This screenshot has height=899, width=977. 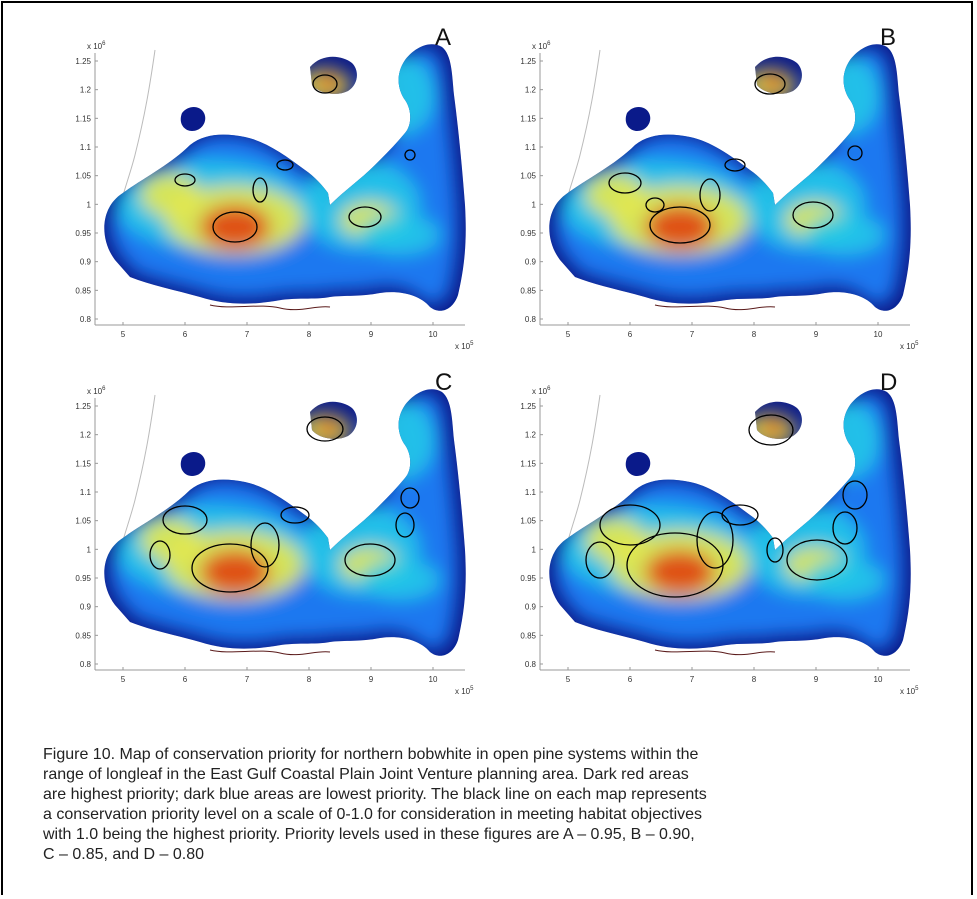 What do you see at coordinates (638, 119) in the screenshot?
I see `island` at bounding box center [638, 119].